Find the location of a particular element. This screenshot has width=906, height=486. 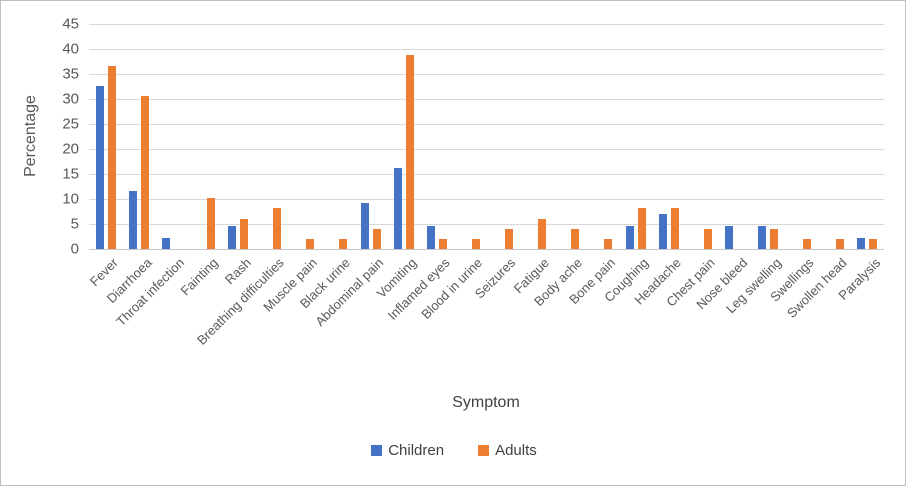

bar-children-fever is located at coordinates (99, 167).